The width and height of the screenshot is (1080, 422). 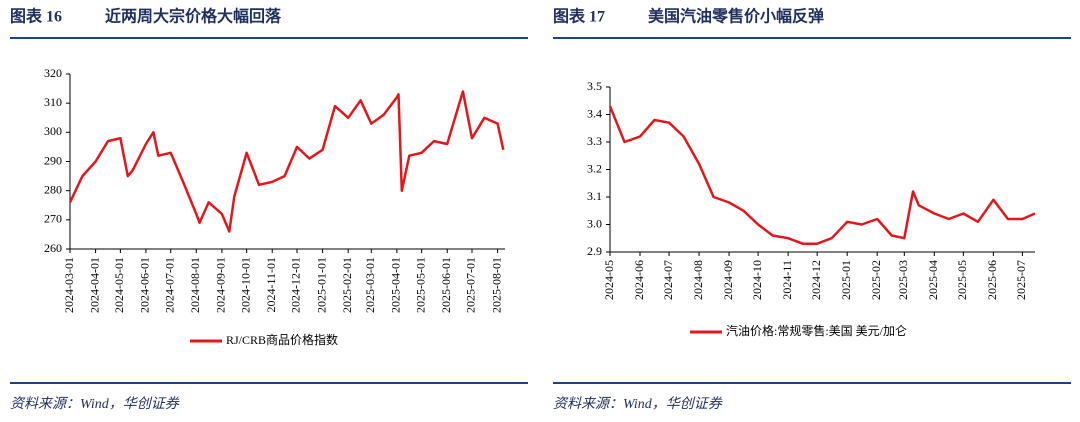 I want to click on y-tick-label: 3.4, so click(x=594, y=113).